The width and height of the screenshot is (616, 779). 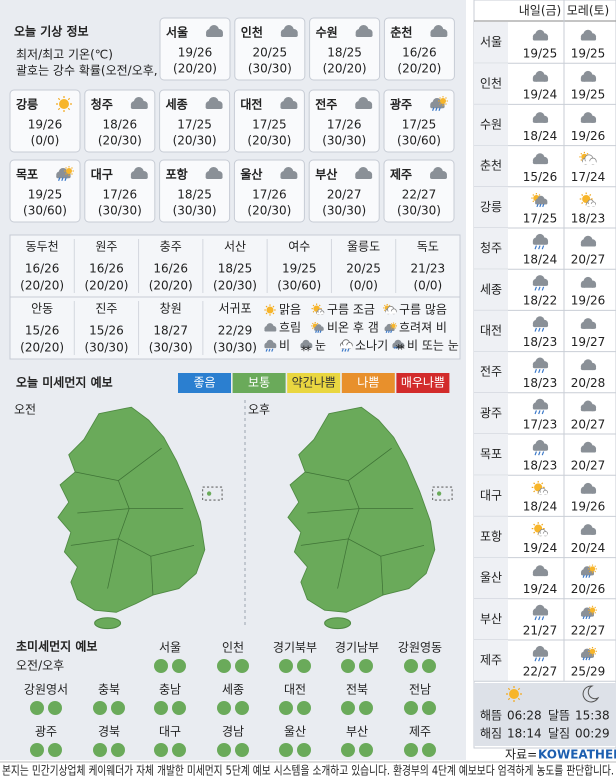 I want to click on icon-legend-label: 눈, so click(x=320, y=346).